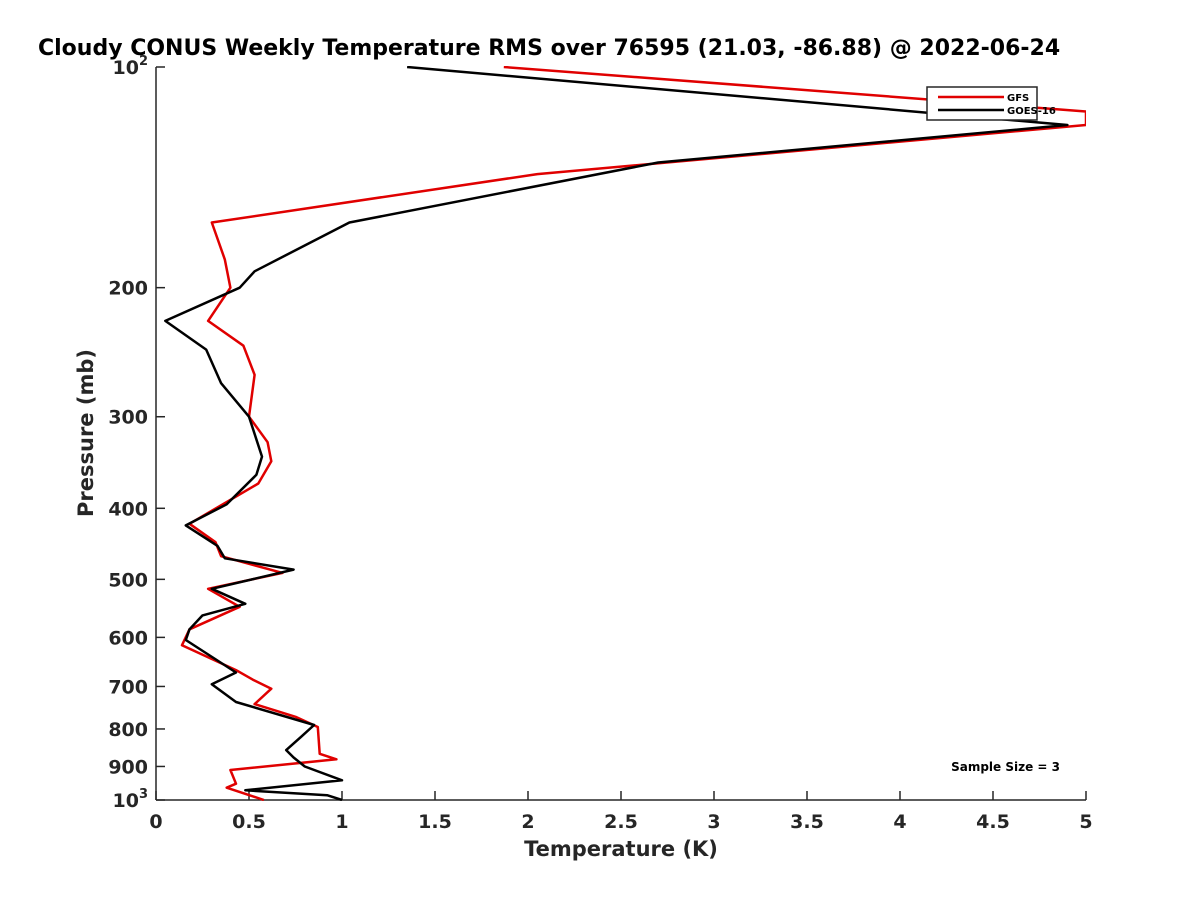 The height and width of the screenshot is (900, 1200). What do you see at coordinates (993, 822) in the screenshot?
I see `x-tick-label: 4.5` at bounding box center [993, 822].